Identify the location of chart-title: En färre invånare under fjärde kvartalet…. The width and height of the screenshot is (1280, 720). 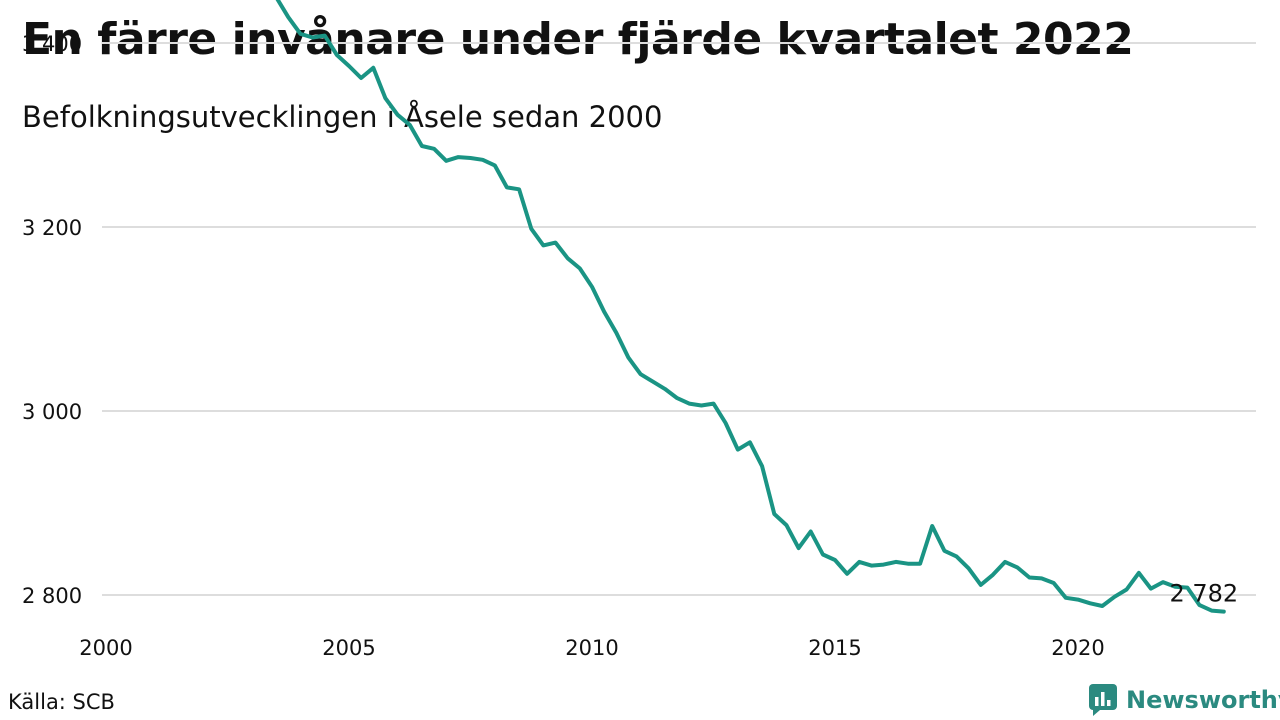
(578, 39).